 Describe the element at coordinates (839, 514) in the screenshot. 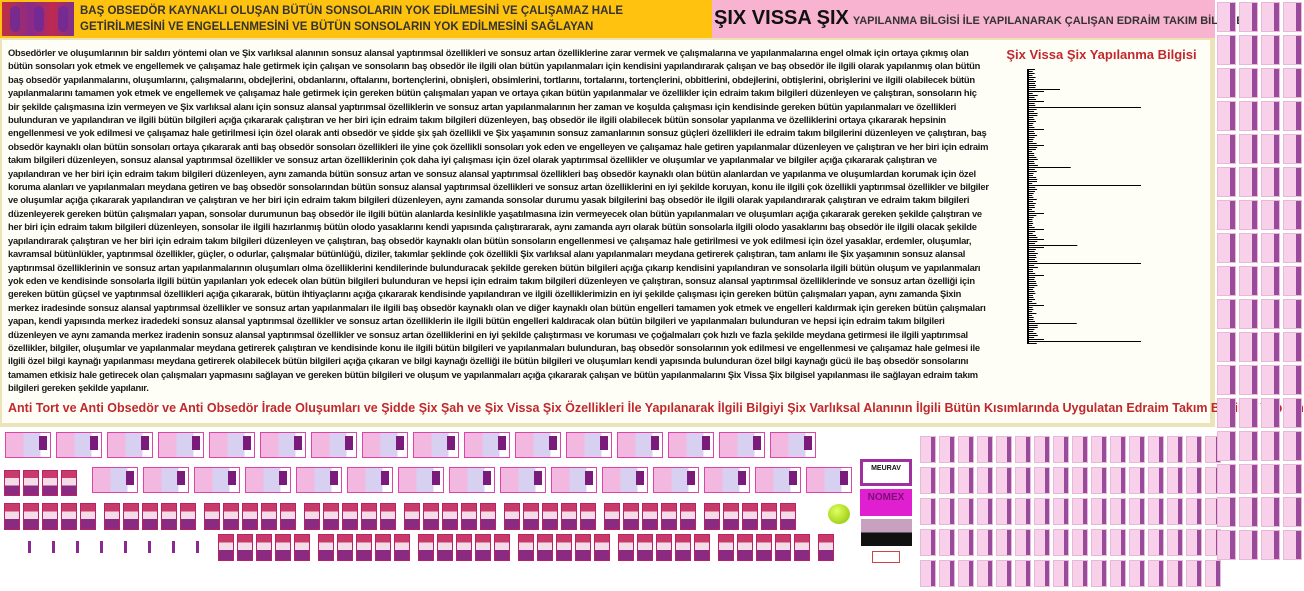

I see `smiley-icon` at that location.